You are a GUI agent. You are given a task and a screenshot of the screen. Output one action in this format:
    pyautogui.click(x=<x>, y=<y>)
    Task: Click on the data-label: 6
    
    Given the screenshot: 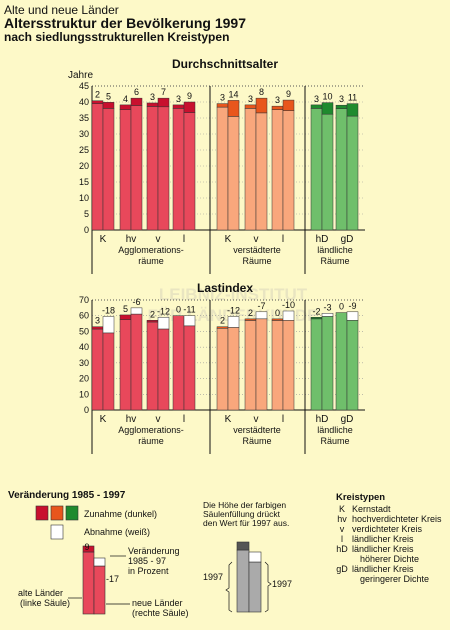 What is the action you would take?
    pyautogui.click(x=136, y=92)
    